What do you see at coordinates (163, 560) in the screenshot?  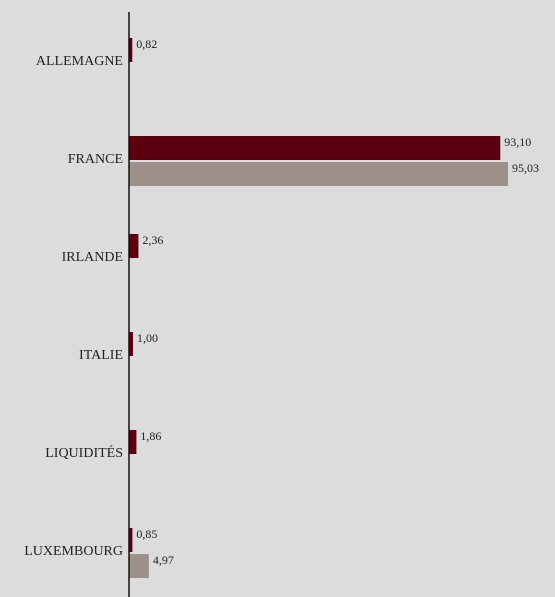 I see `data-label: 4,97` at bounding box center [163, 560].